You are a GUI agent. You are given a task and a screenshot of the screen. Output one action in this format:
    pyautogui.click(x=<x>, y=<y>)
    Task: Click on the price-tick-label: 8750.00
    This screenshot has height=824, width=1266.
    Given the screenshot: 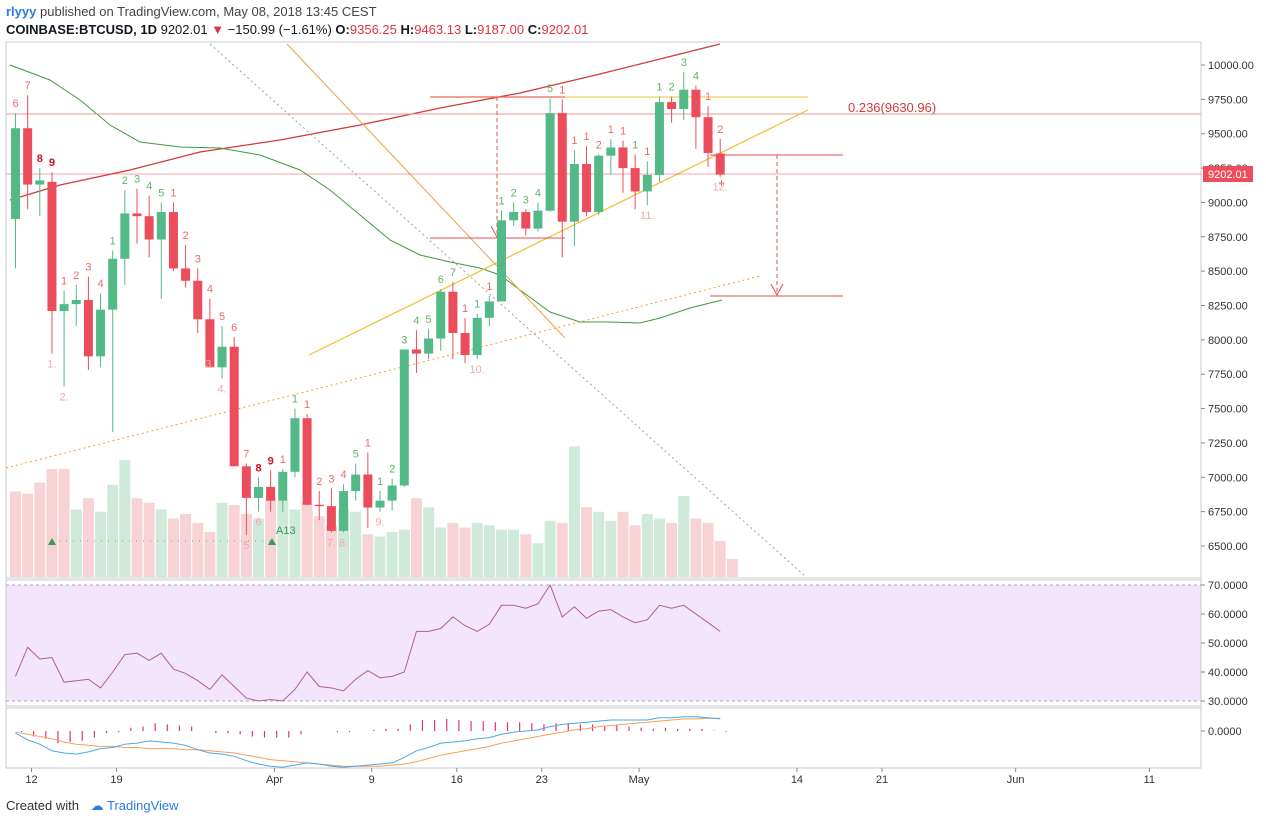 What is the action you would take?
    pyautogui.click(x=1228, y=238)
    